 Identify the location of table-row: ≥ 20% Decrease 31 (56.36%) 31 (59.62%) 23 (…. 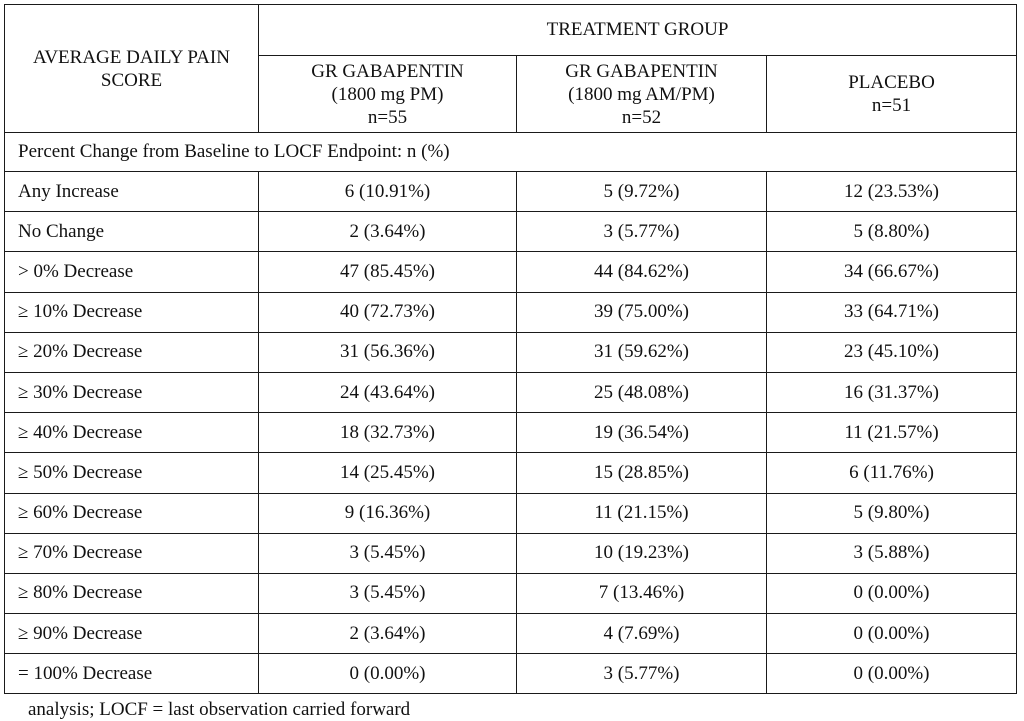
(511, 352).